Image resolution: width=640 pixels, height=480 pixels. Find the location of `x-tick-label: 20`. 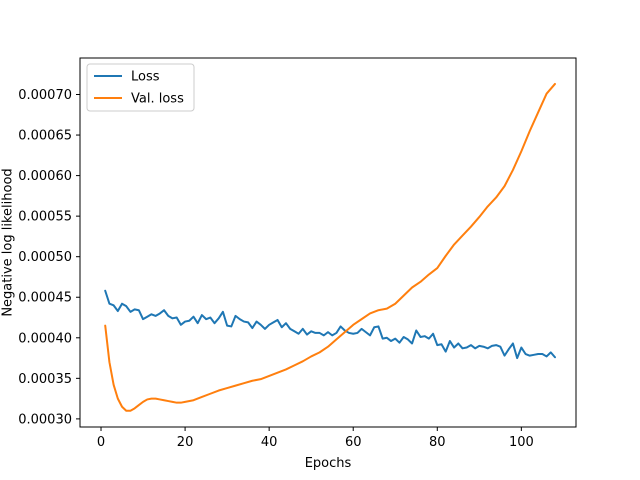

x-tick-label: 20 is located at coordinates (185, 442).